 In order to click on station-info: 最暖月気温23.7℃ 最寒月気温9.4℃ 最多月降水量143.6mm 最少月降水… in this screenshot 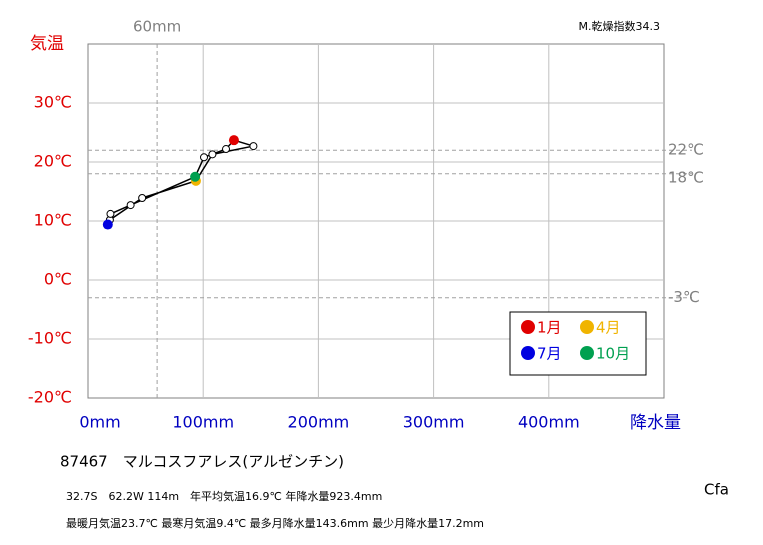, I will do `click(275, 523)`.